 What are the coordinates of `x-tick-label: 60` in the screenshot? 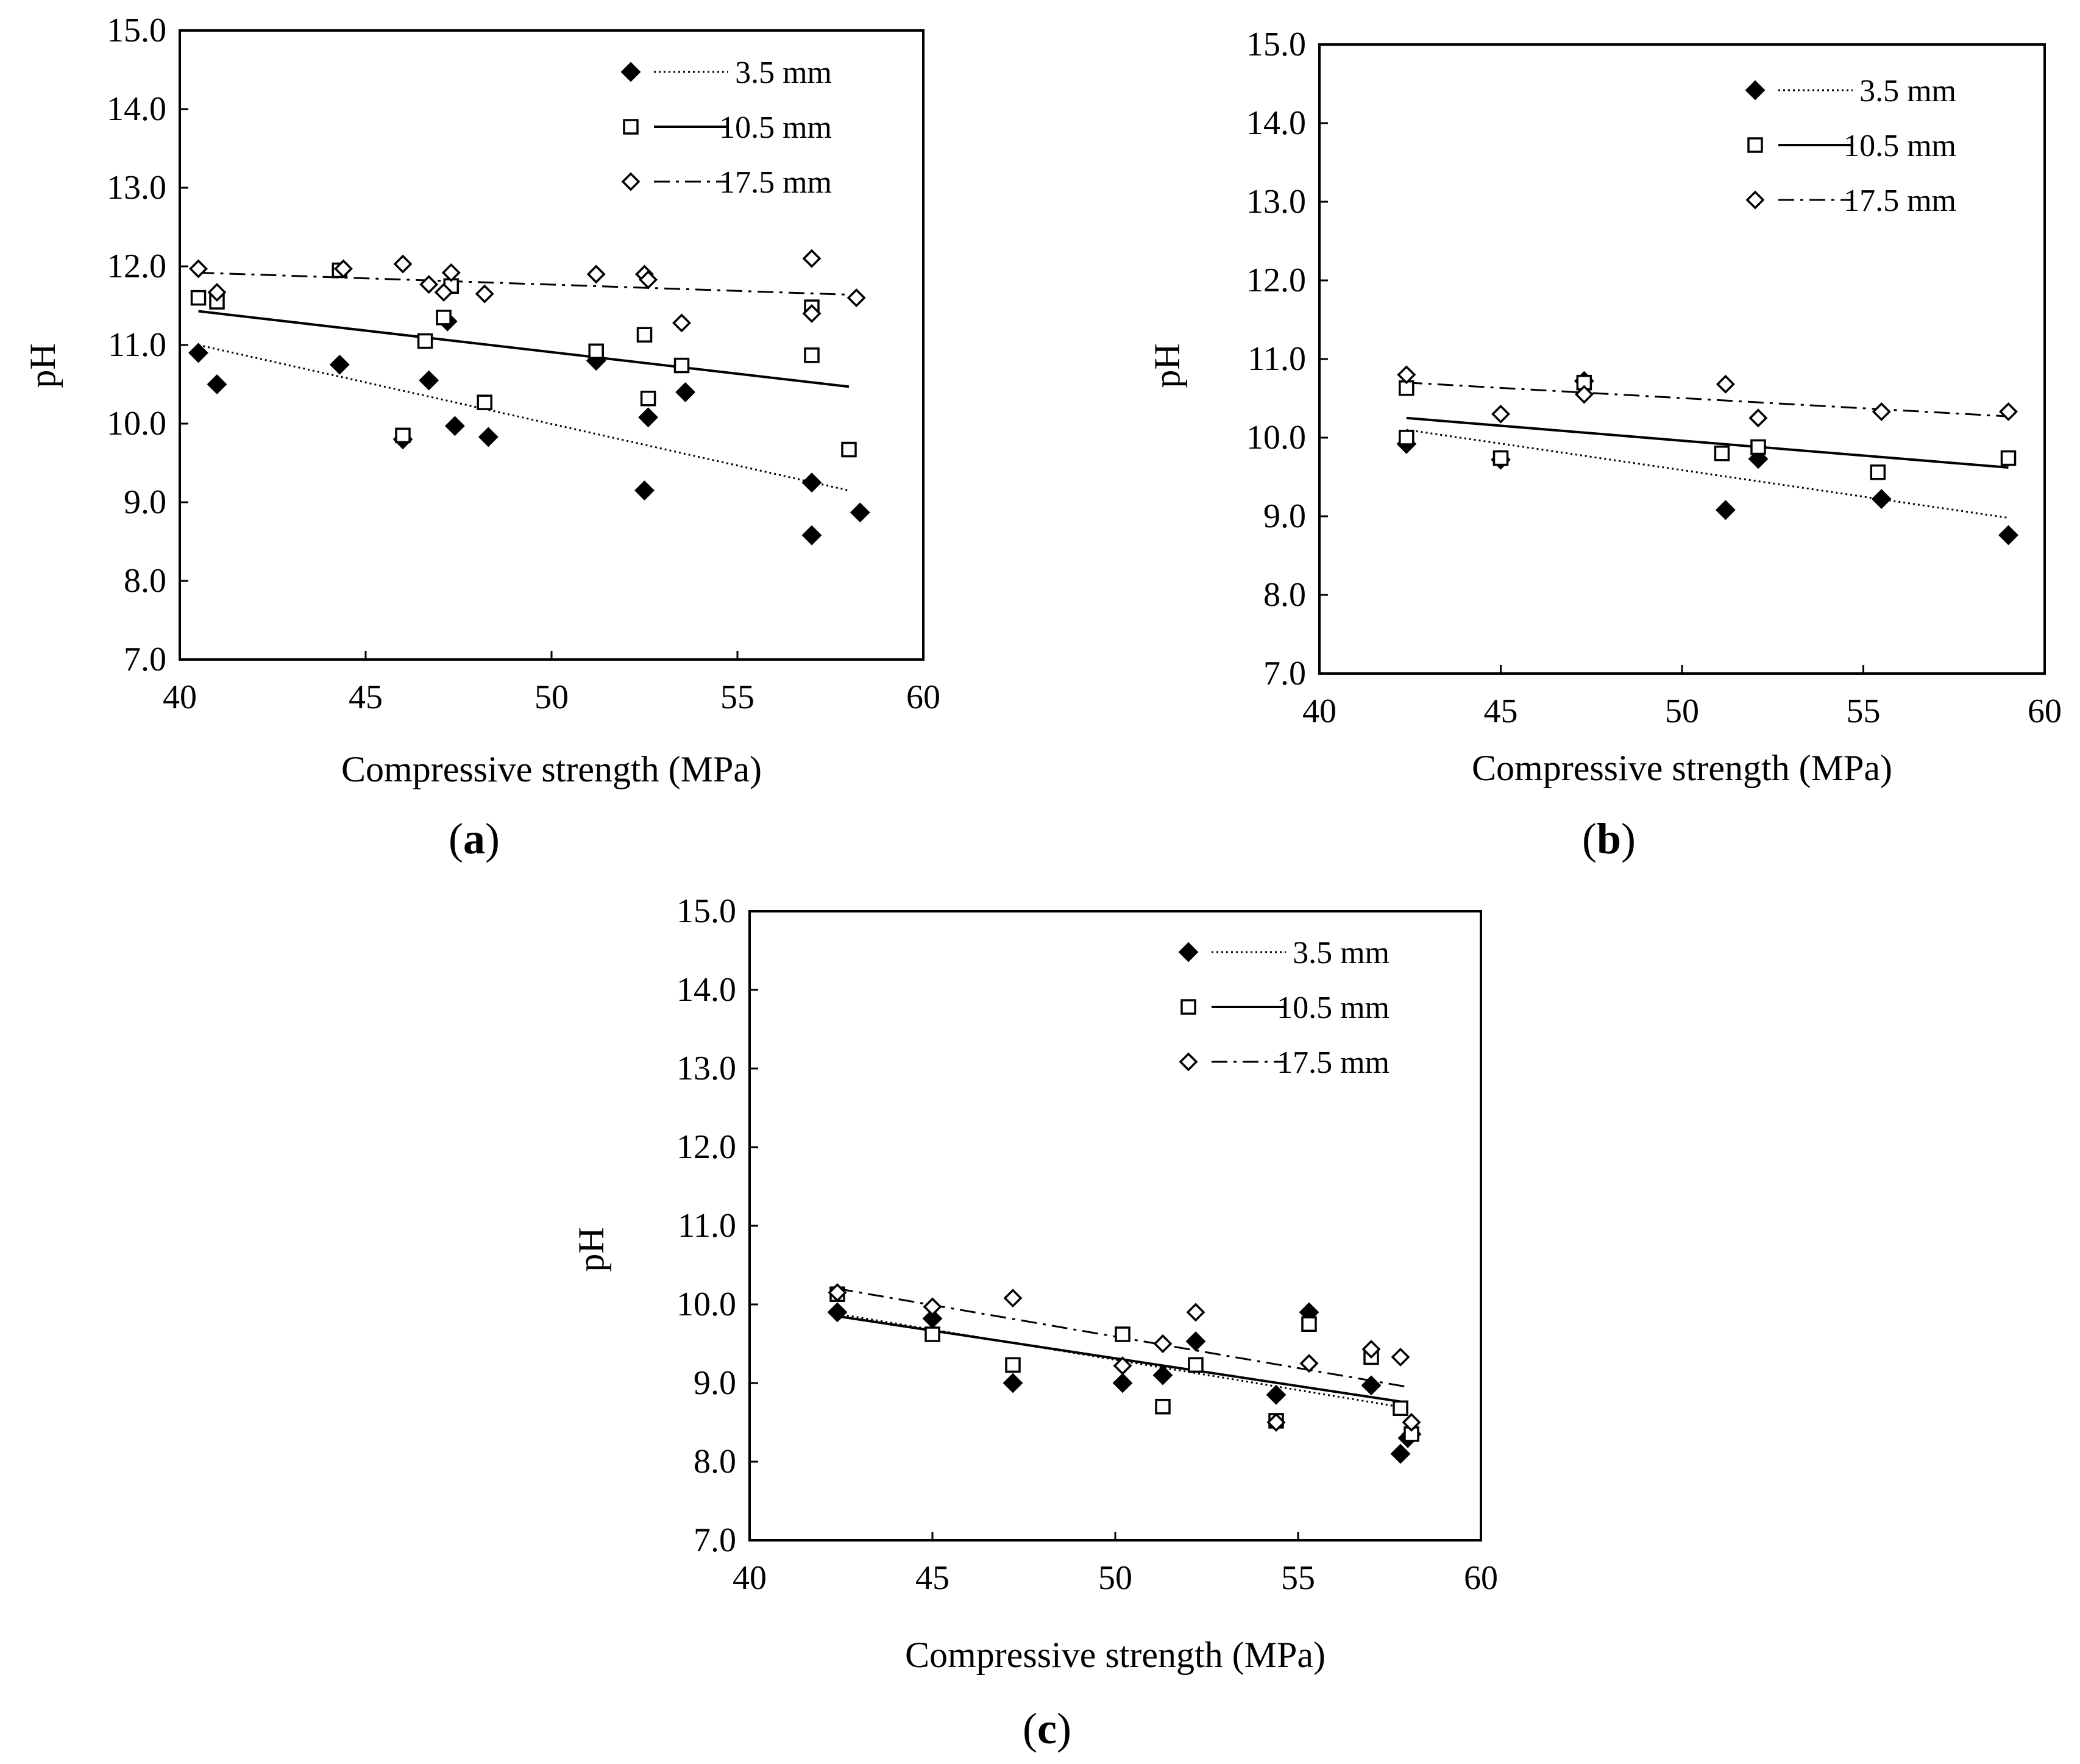 It's located at (2045, 711).